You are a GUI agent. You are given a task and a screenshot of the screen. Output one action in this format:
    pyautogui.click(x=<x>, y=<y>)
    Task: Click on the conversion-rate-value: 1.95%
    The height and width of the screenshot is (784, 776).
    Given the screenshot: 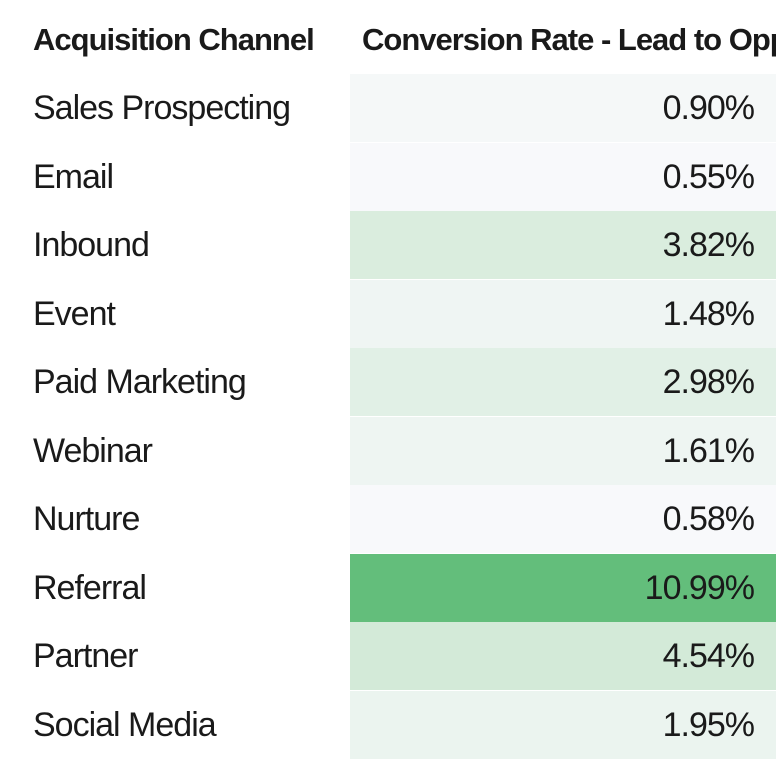 What is the action you would take?
    pyautogui.click(x=708, y=724)
    